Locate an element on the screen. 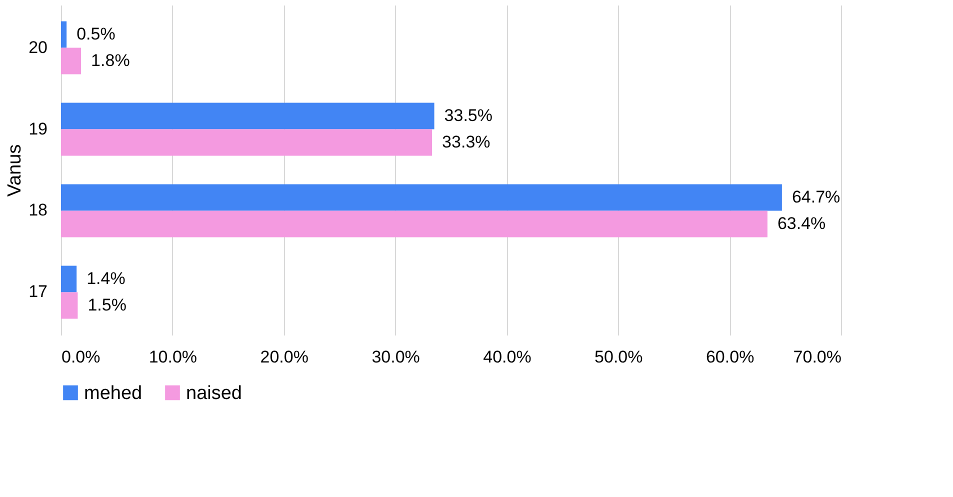 The height and width of the screenshot is (497, 953). data-label: 0.5% is located at coordinates (96, 34).